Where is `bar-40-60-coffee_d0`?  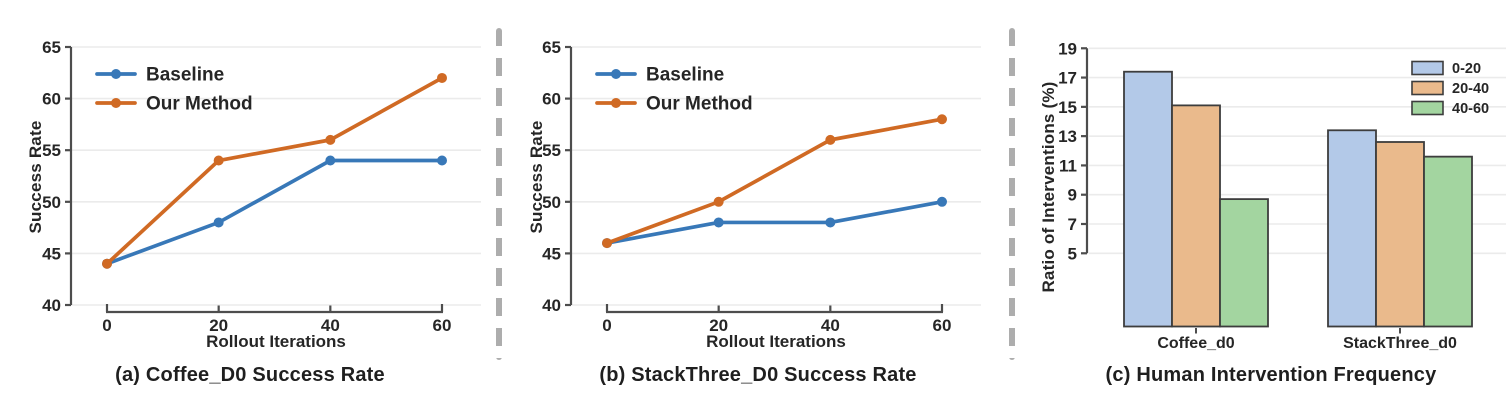 bar-40-60-coffee_d0 is located at coordinates (1244, 263).